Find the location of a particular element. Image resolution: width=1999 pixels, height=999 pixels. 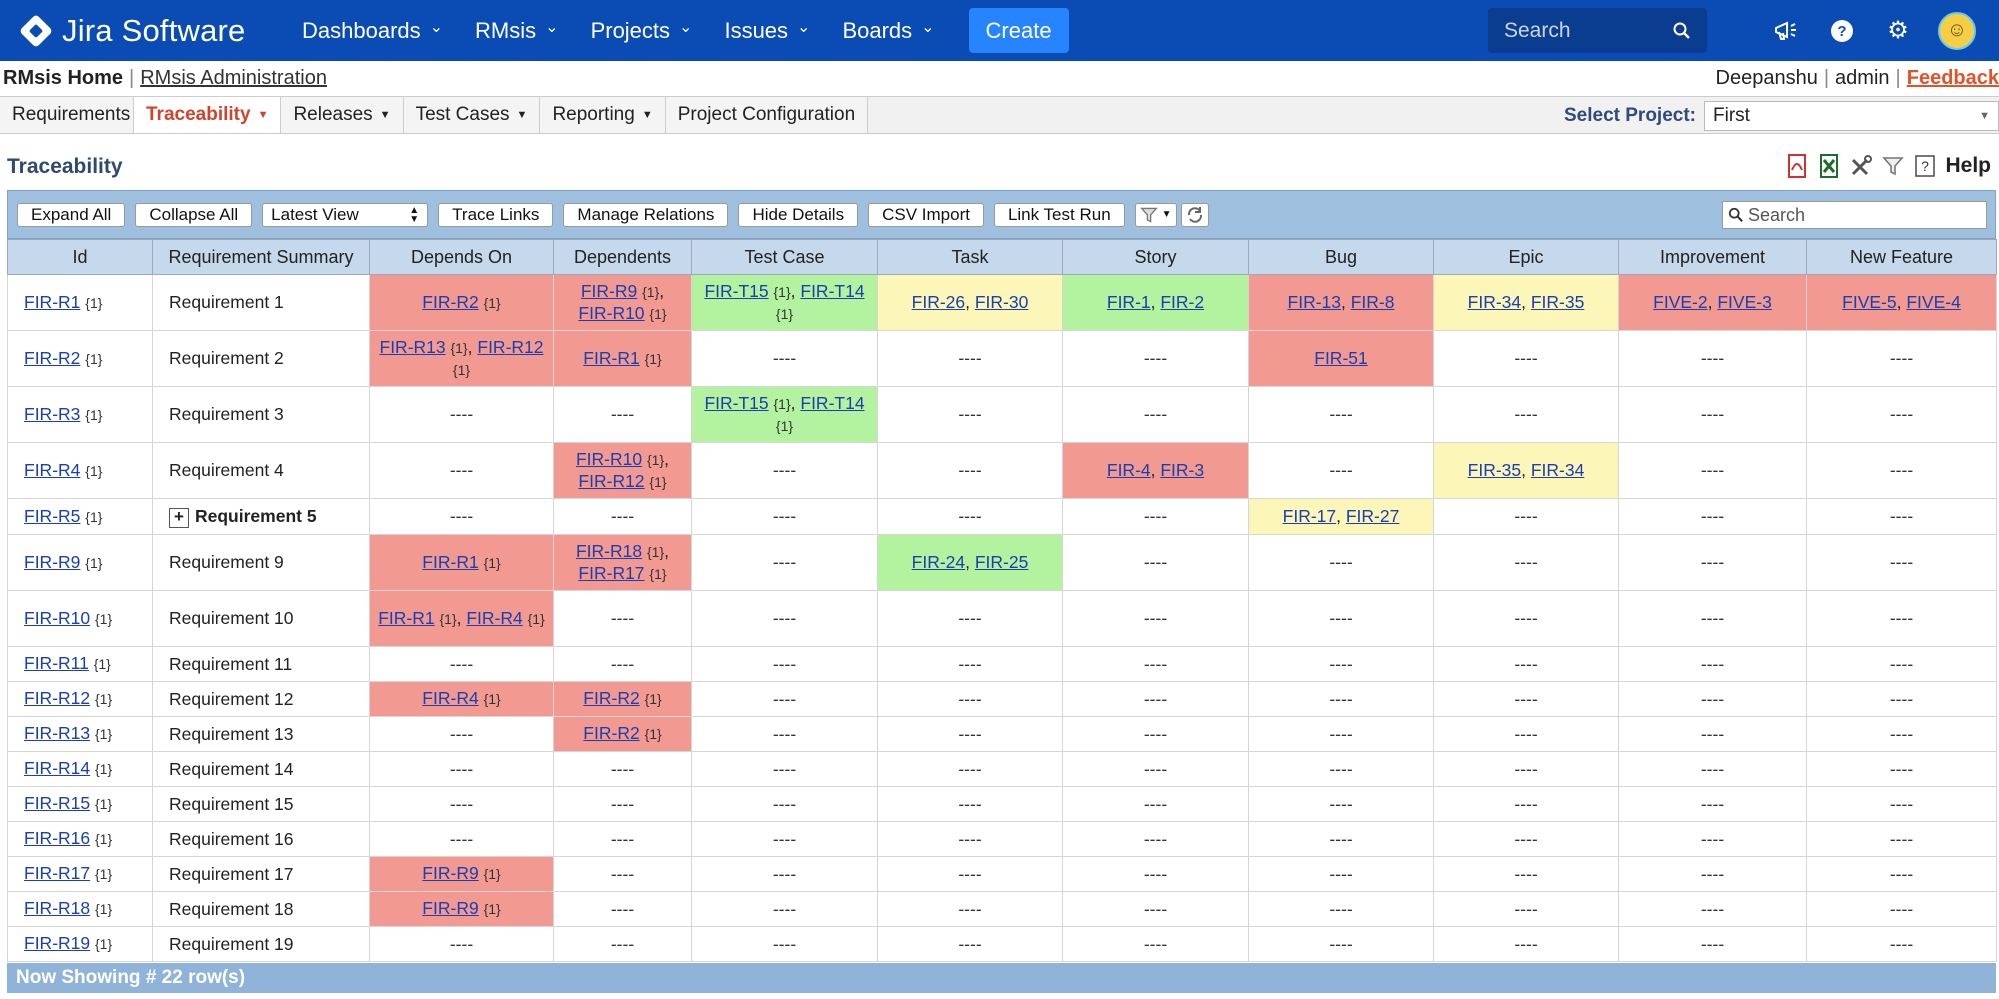

issue-link: FIVE-2 is located at coordinates (1680, 302).